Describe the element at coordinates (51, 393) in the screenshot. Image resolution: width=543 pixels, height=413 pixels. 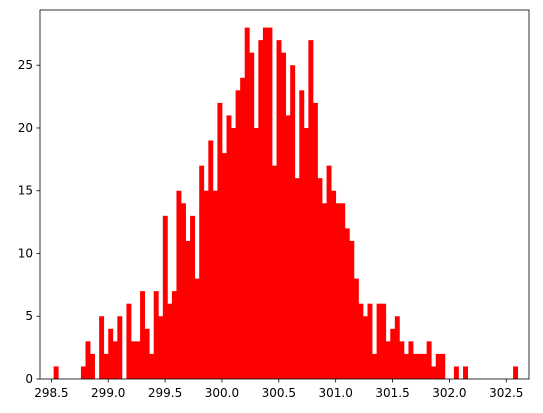
I see `x-tick-label: 298.5` at that location.